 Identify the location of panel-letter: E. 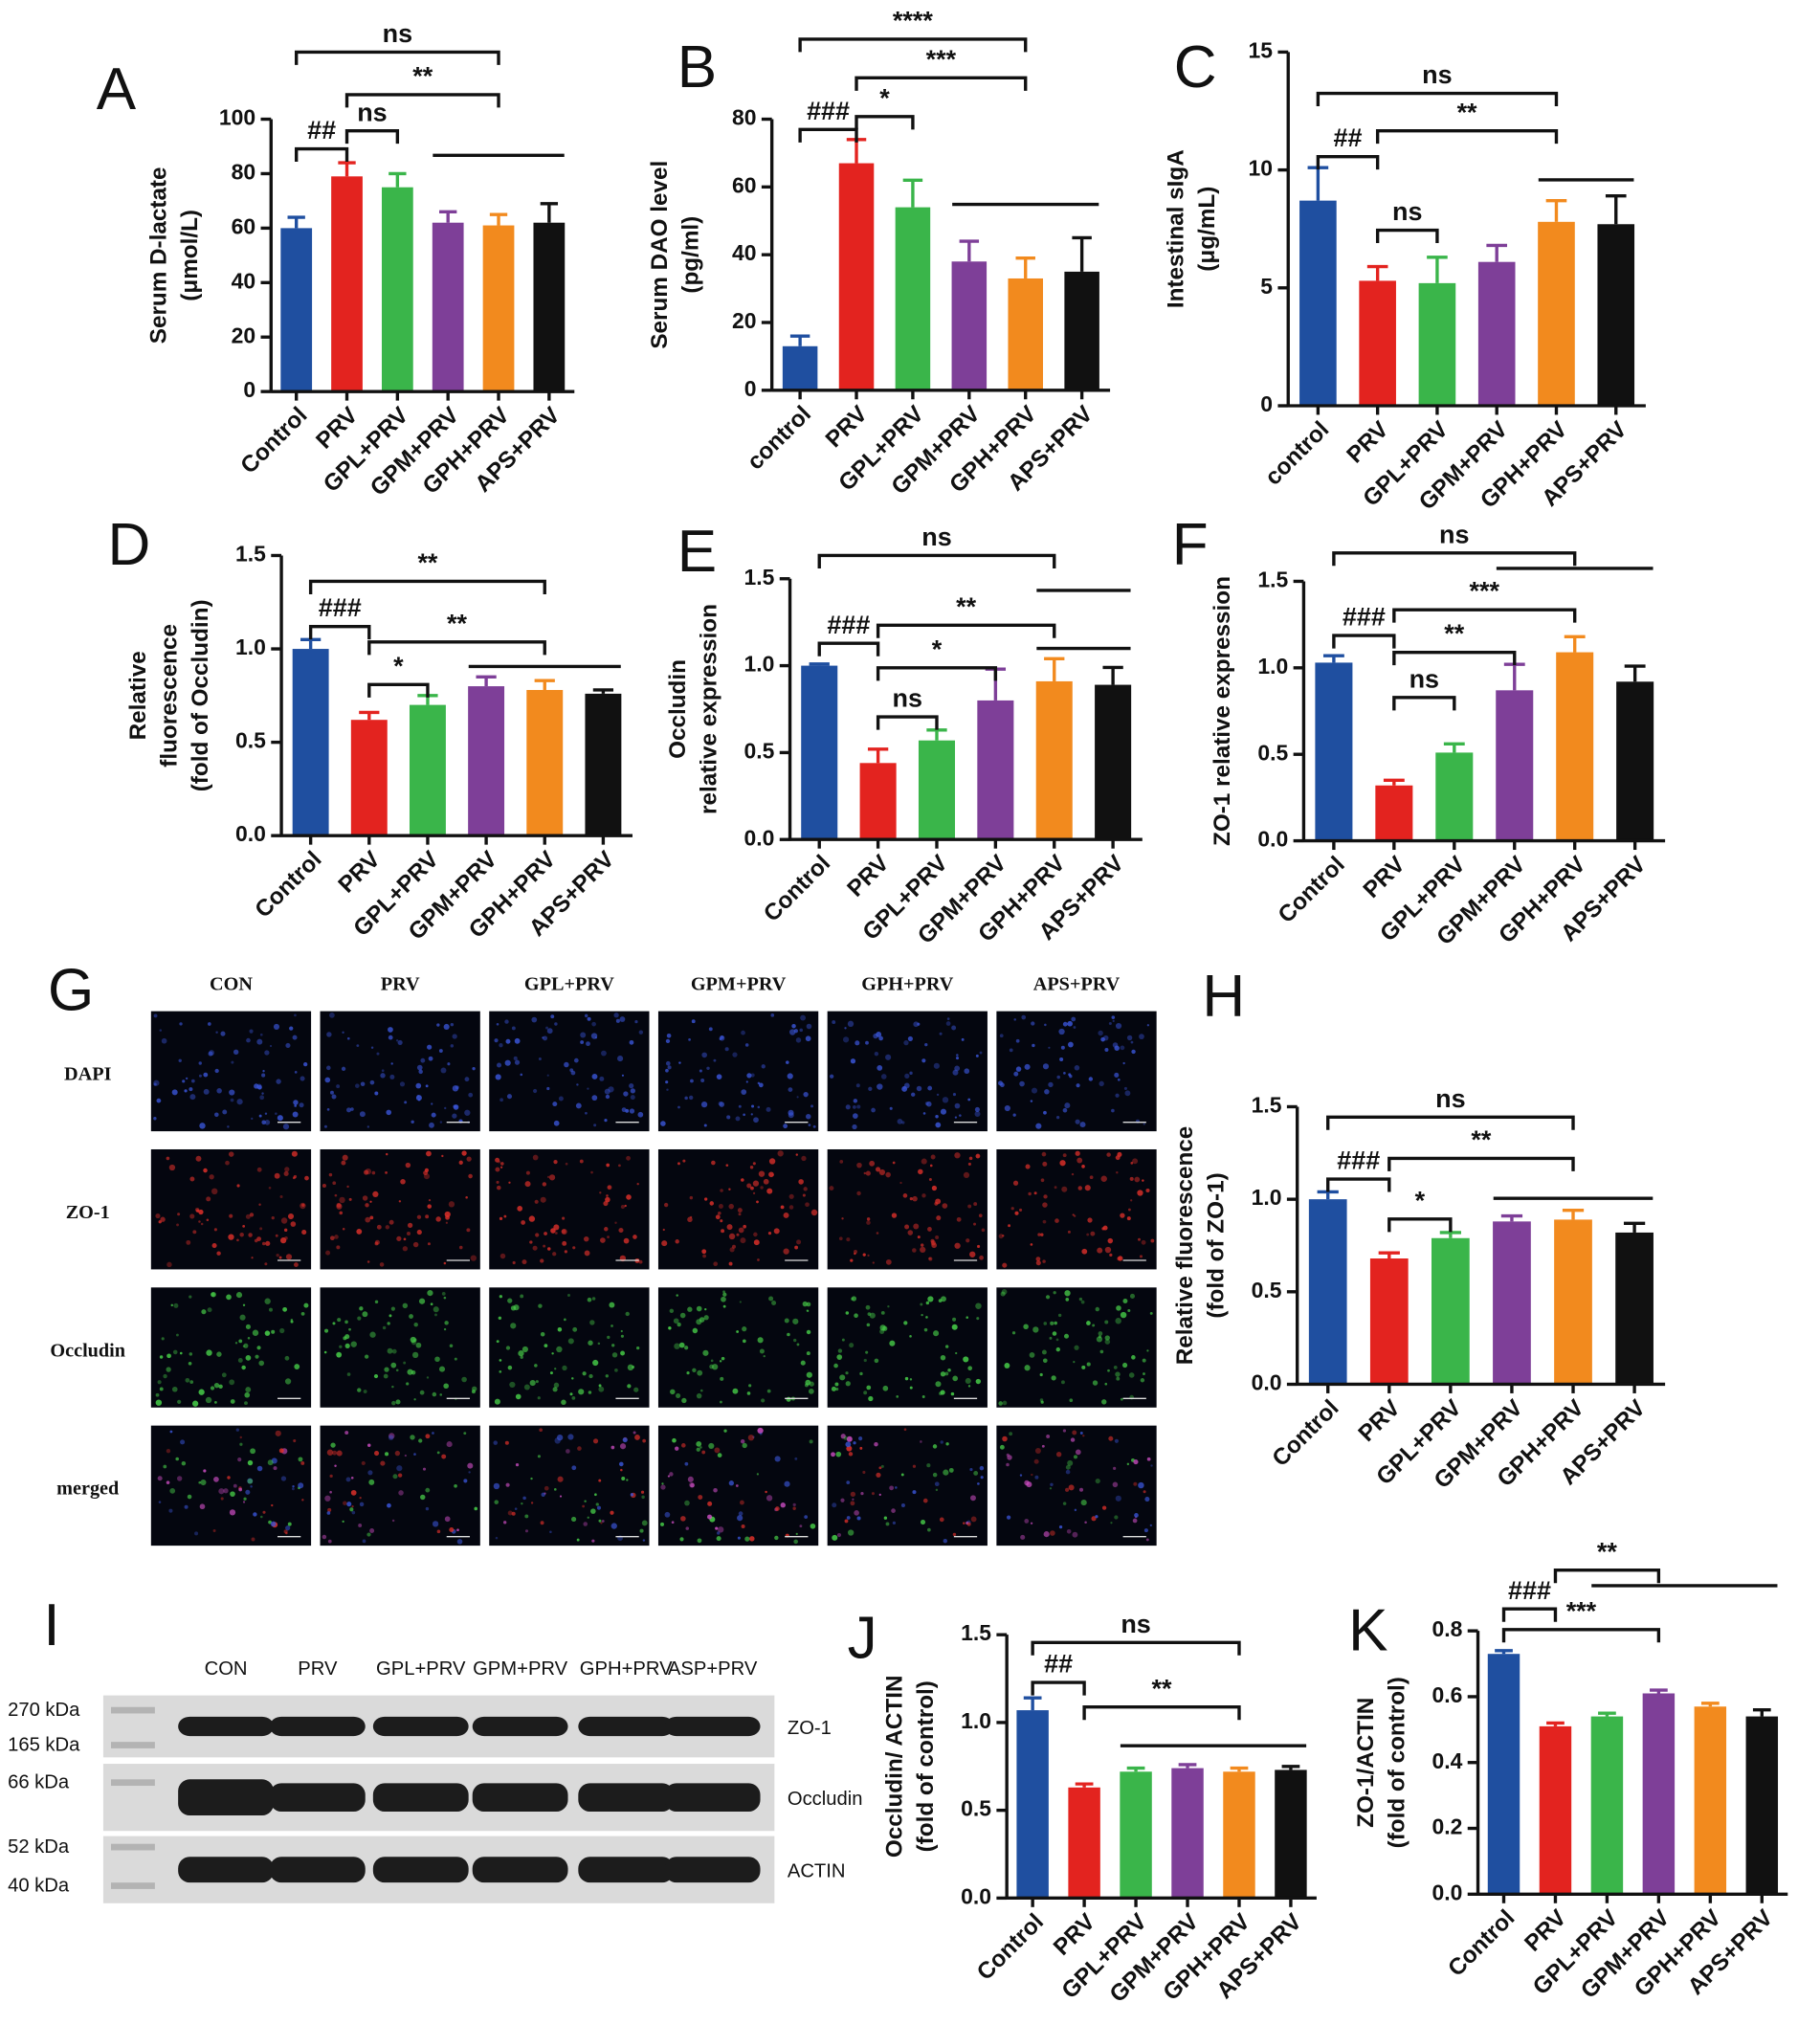
(697, 552).